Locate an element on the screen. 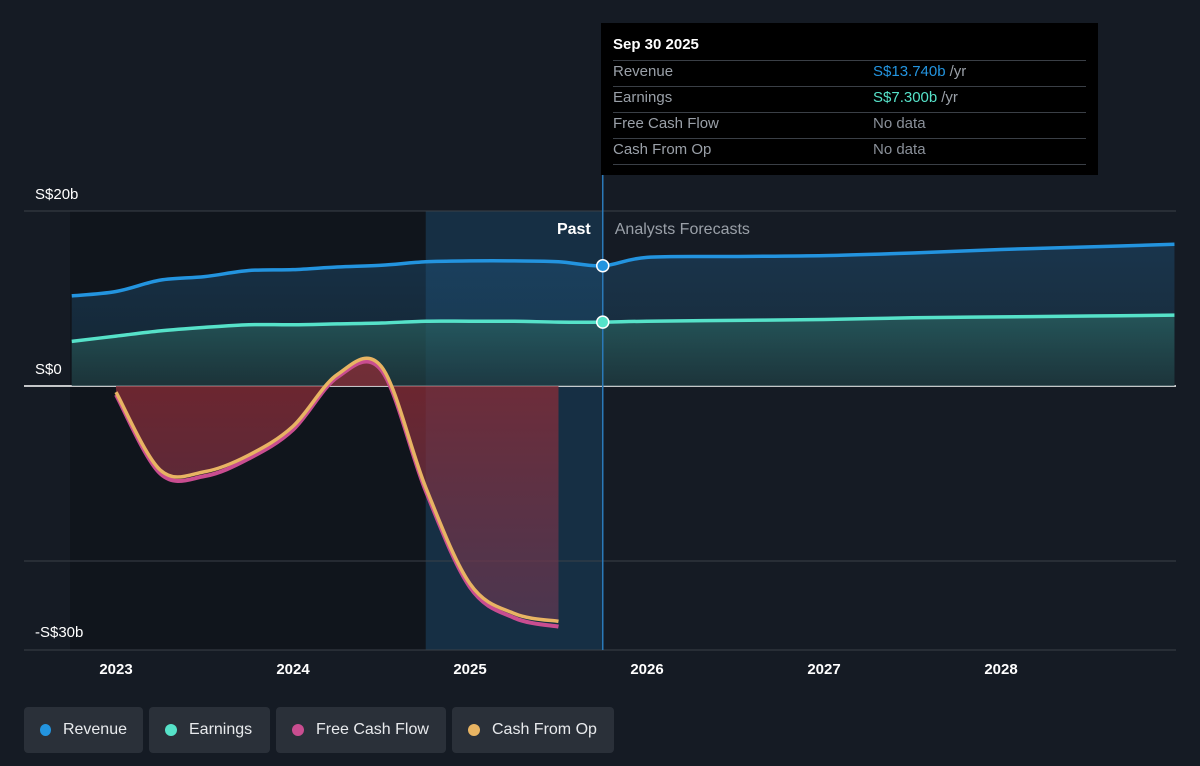 The width and height of the screenshot is (1200, 766). tooltip-label: Free Cash Flow is located at coordinates (666, 123).